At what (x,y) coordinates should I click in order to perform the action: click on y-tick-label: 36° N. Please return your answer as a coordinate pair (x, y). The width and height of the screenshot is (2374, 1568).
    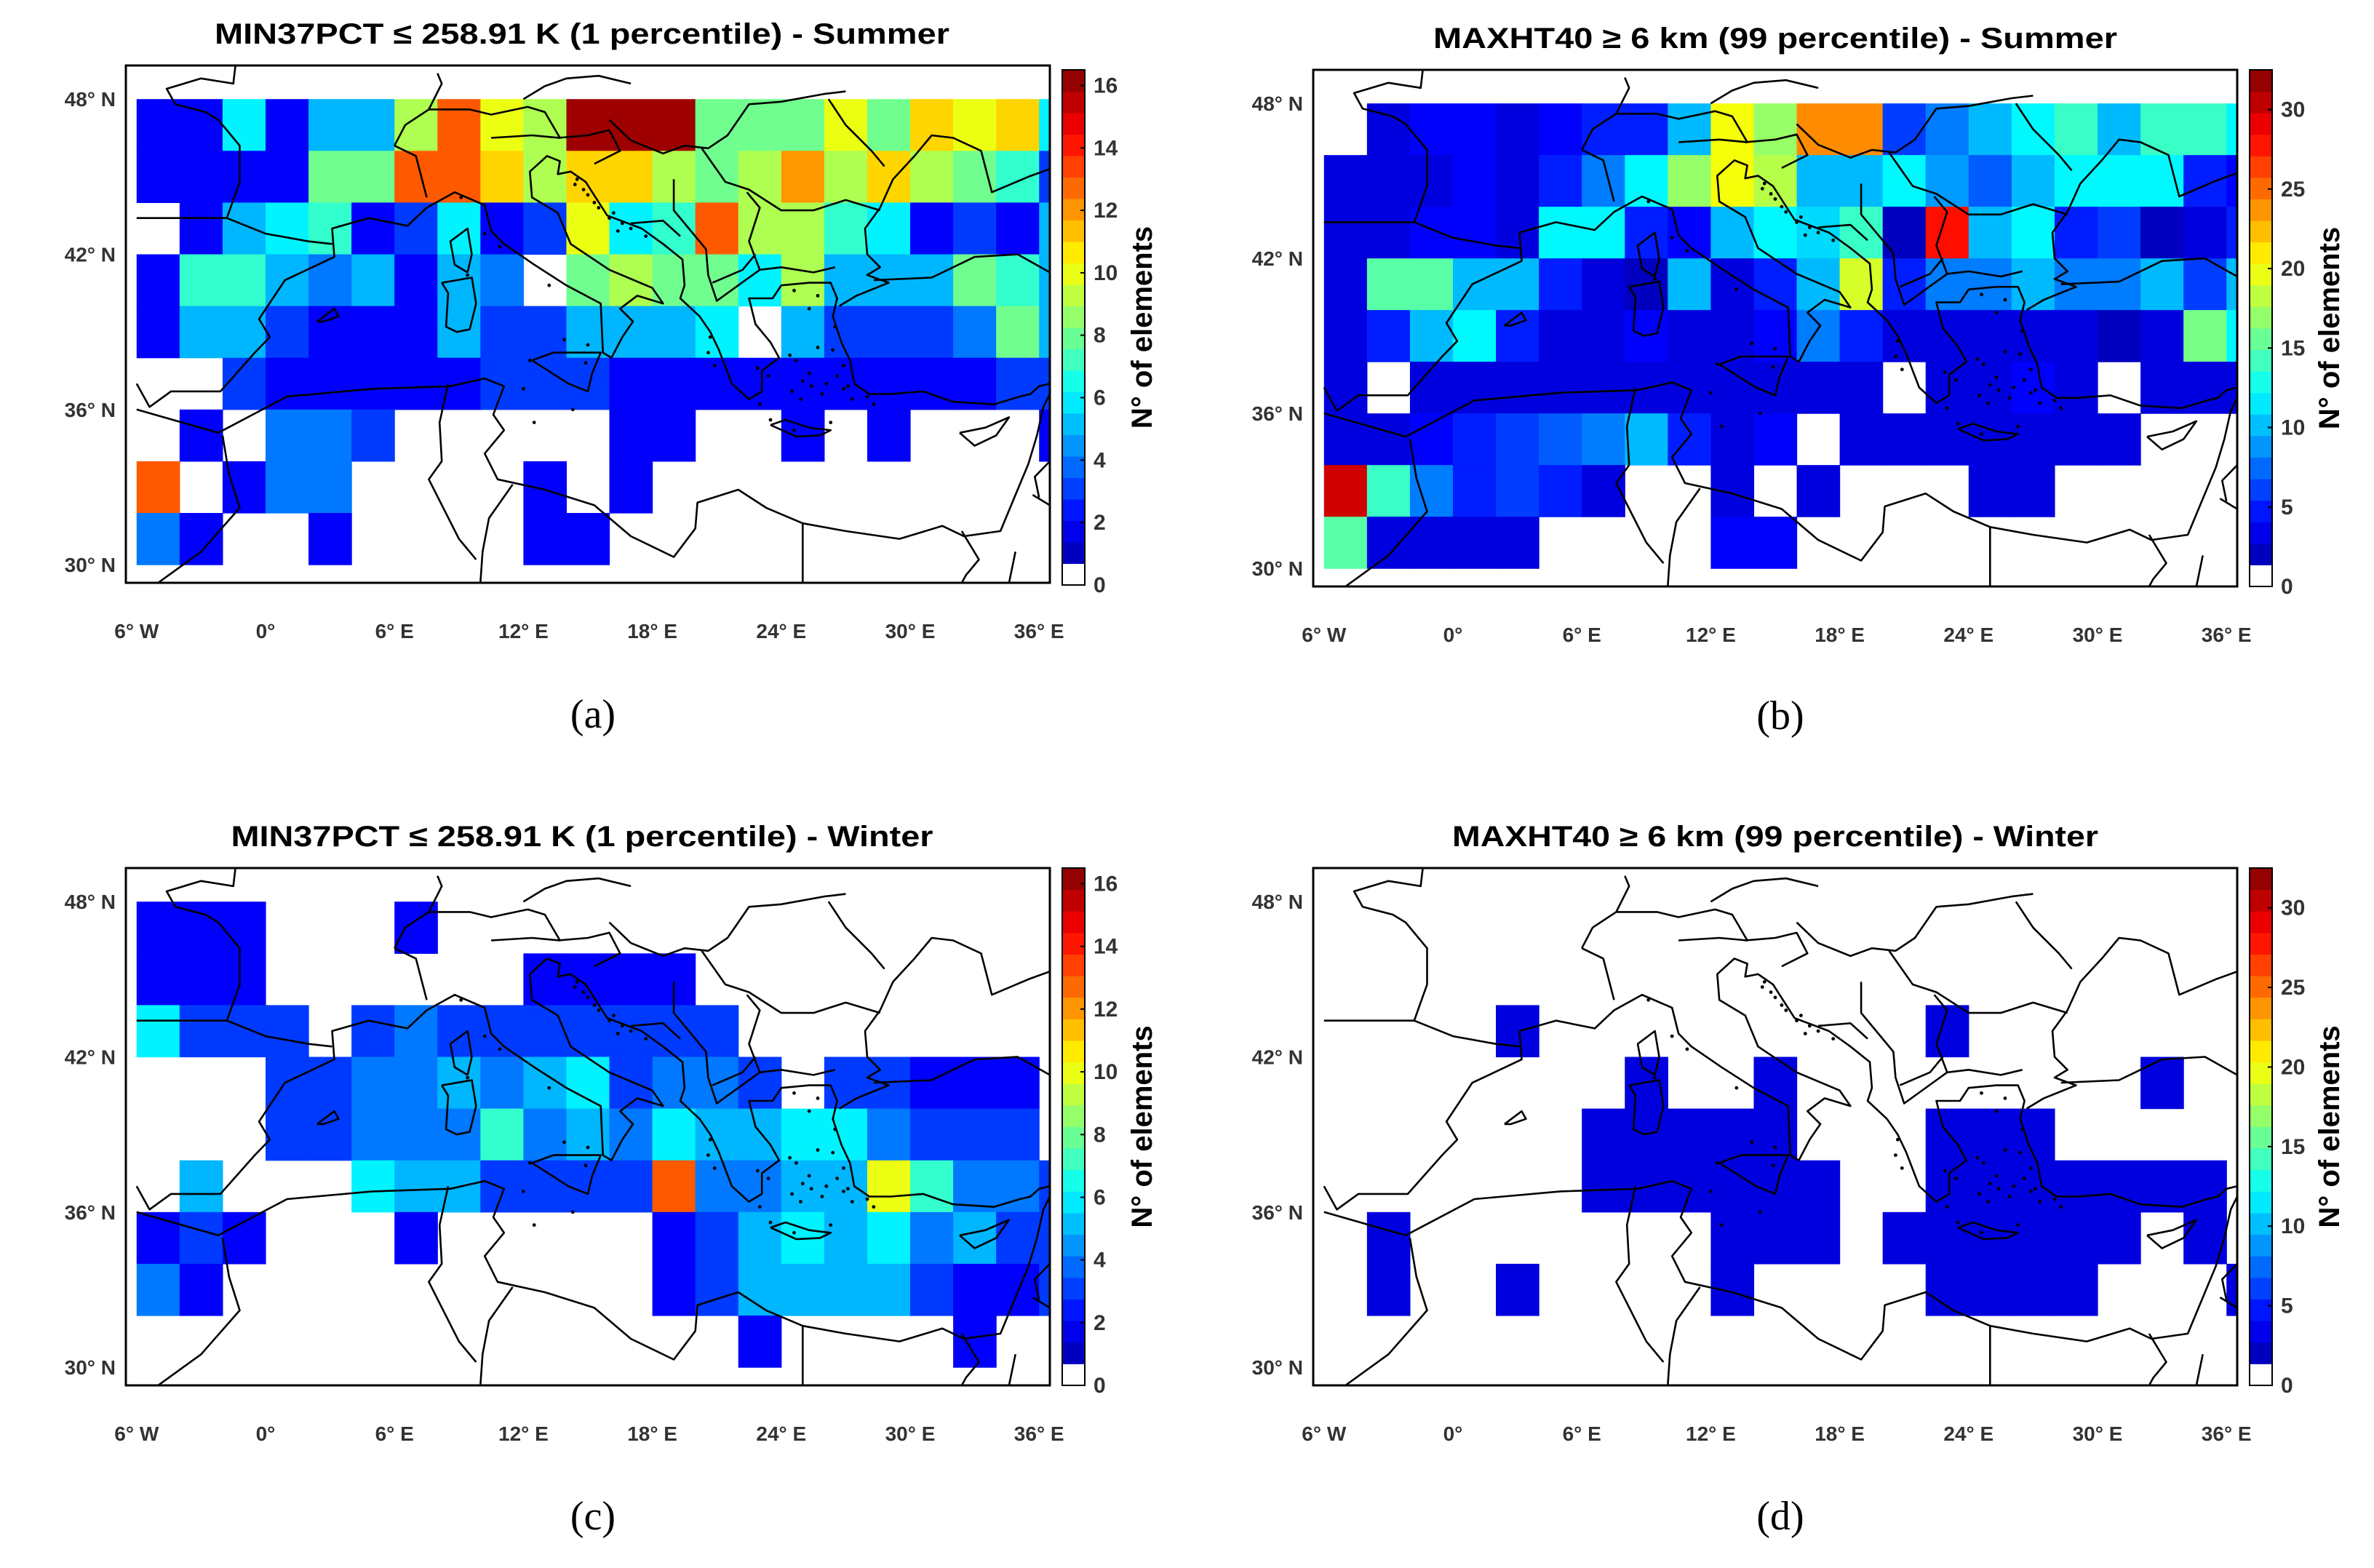
    Looking at the image, I should click on (1278, 413).